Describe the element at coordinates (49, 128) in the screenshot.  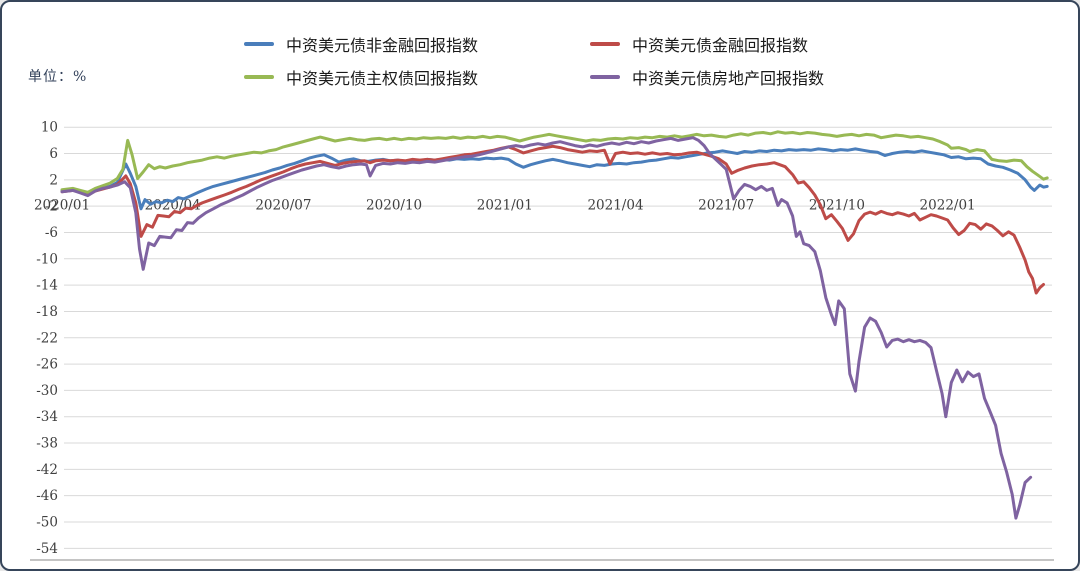
I see `svg-text: 10` at that location.